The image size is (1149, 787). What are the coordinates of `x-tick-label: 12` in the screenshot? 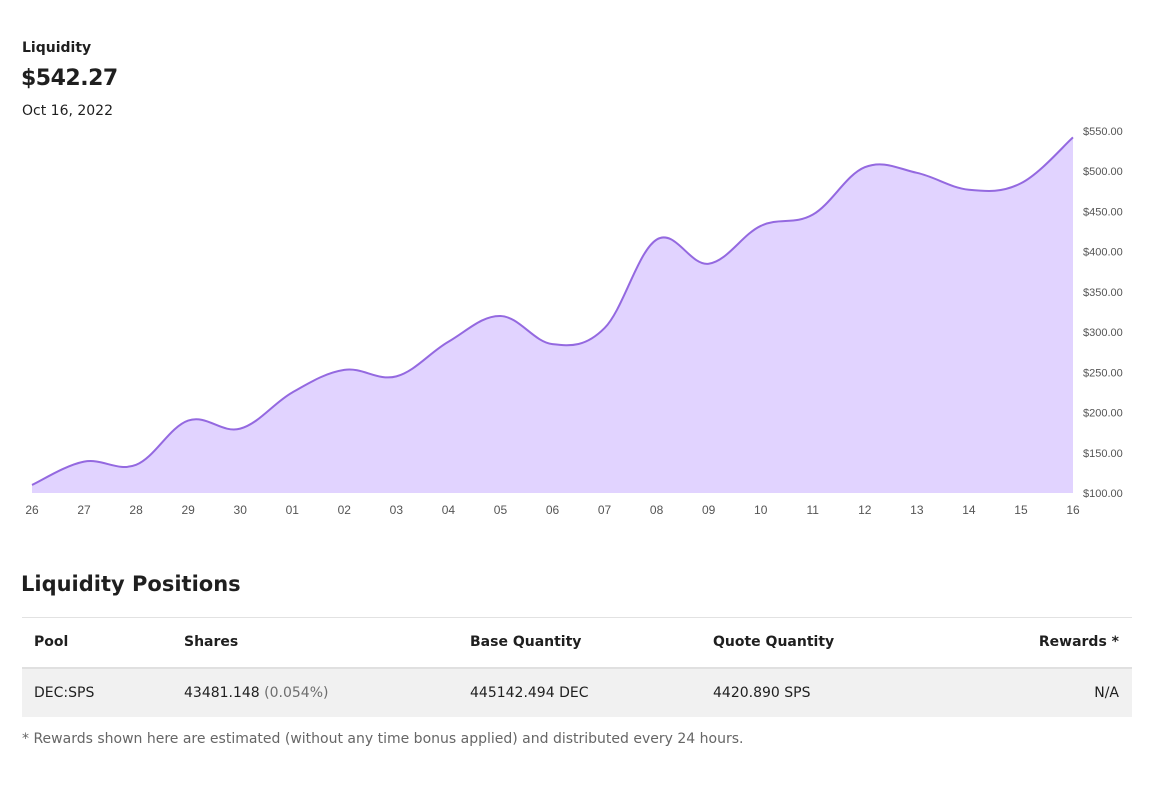 It's located at (865, 510).